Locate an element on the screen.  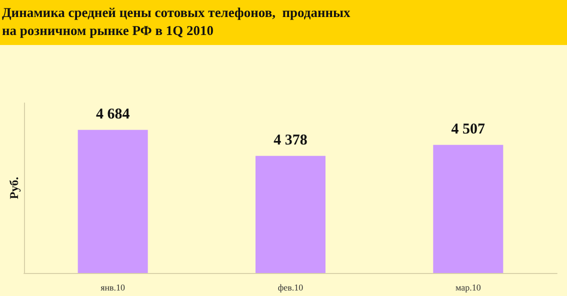
x-tick-label: янв.10 is located at coordinates (113, 287).